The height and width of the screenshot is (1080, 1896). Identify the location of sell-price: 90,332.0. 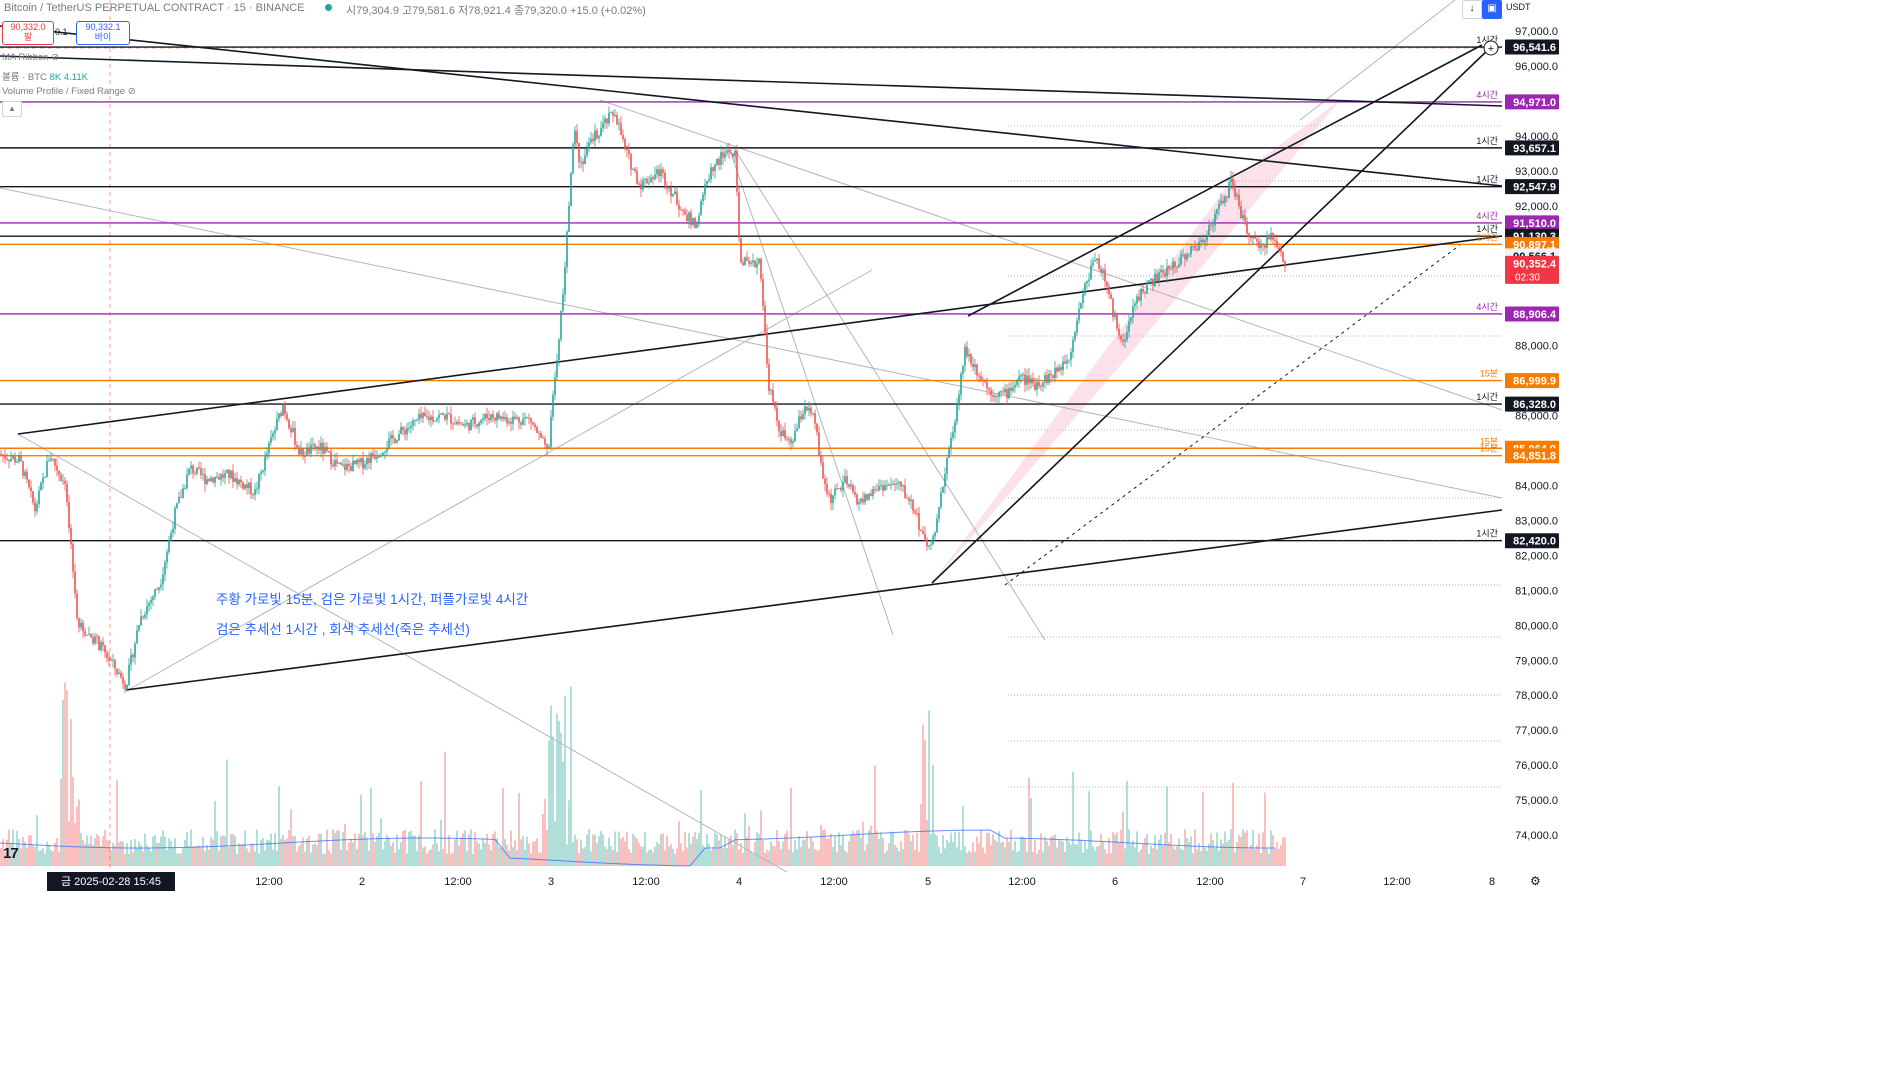
(28, 27).